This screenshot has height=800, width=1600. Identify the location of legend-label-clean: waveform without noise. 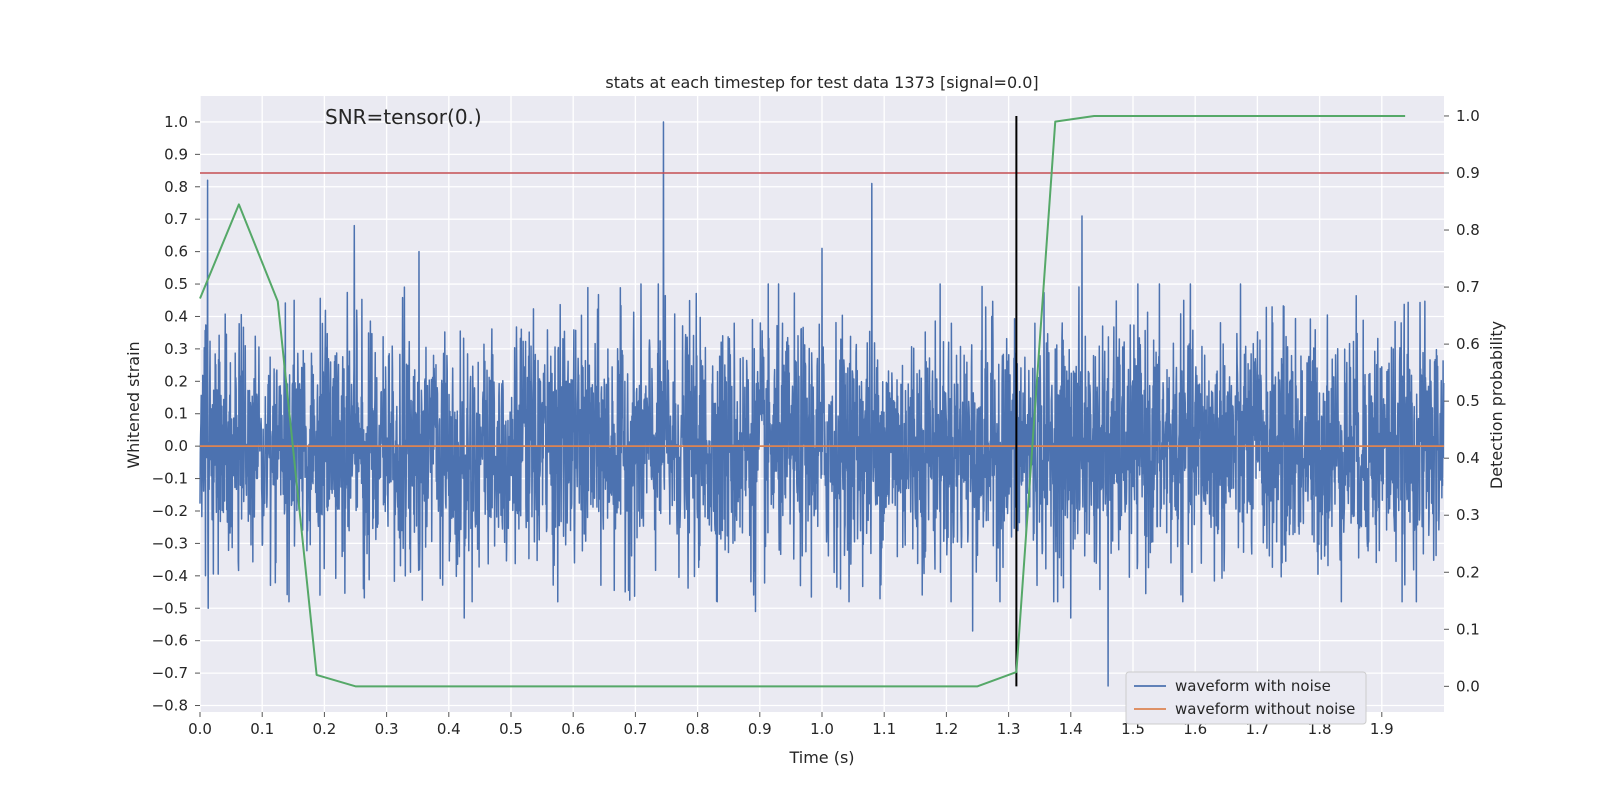
(1265, 709).